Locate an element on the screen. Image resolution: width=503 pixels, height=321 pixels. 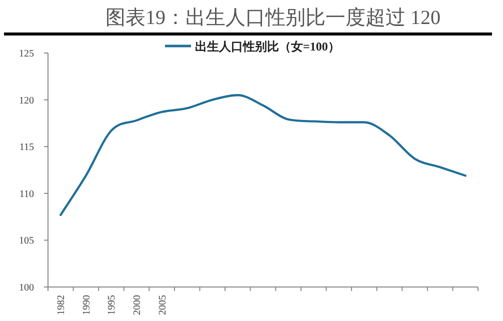
y-tick-label: 110 is located at coordinates (26, 194).